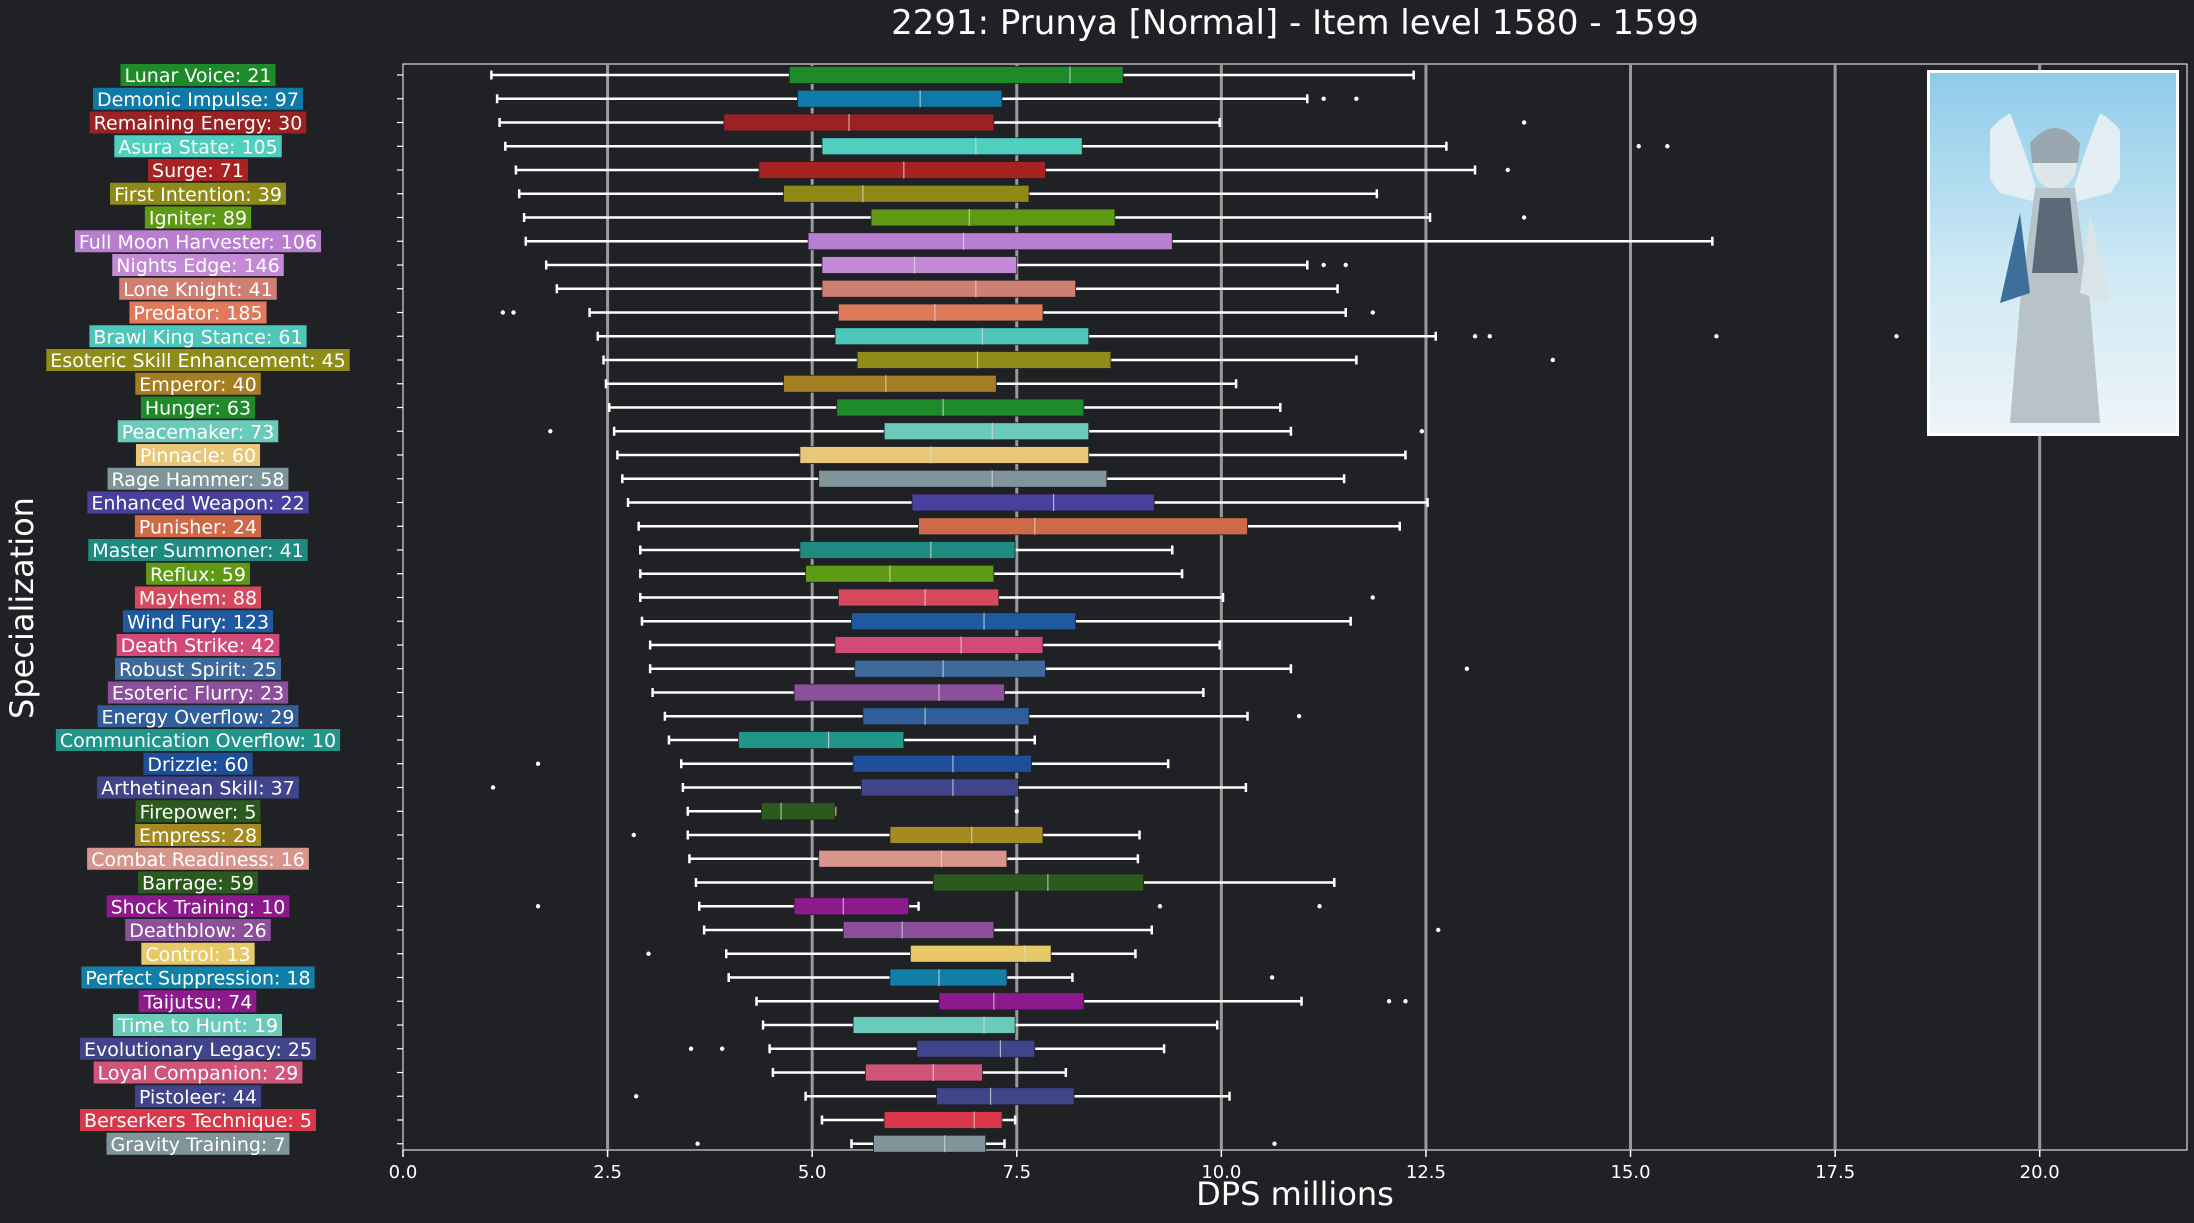  What do you see at coordinates (1016, 1172) in the screenshot?
I see `x-tick-label: 7.5` at bounding box center [1016, 1172].